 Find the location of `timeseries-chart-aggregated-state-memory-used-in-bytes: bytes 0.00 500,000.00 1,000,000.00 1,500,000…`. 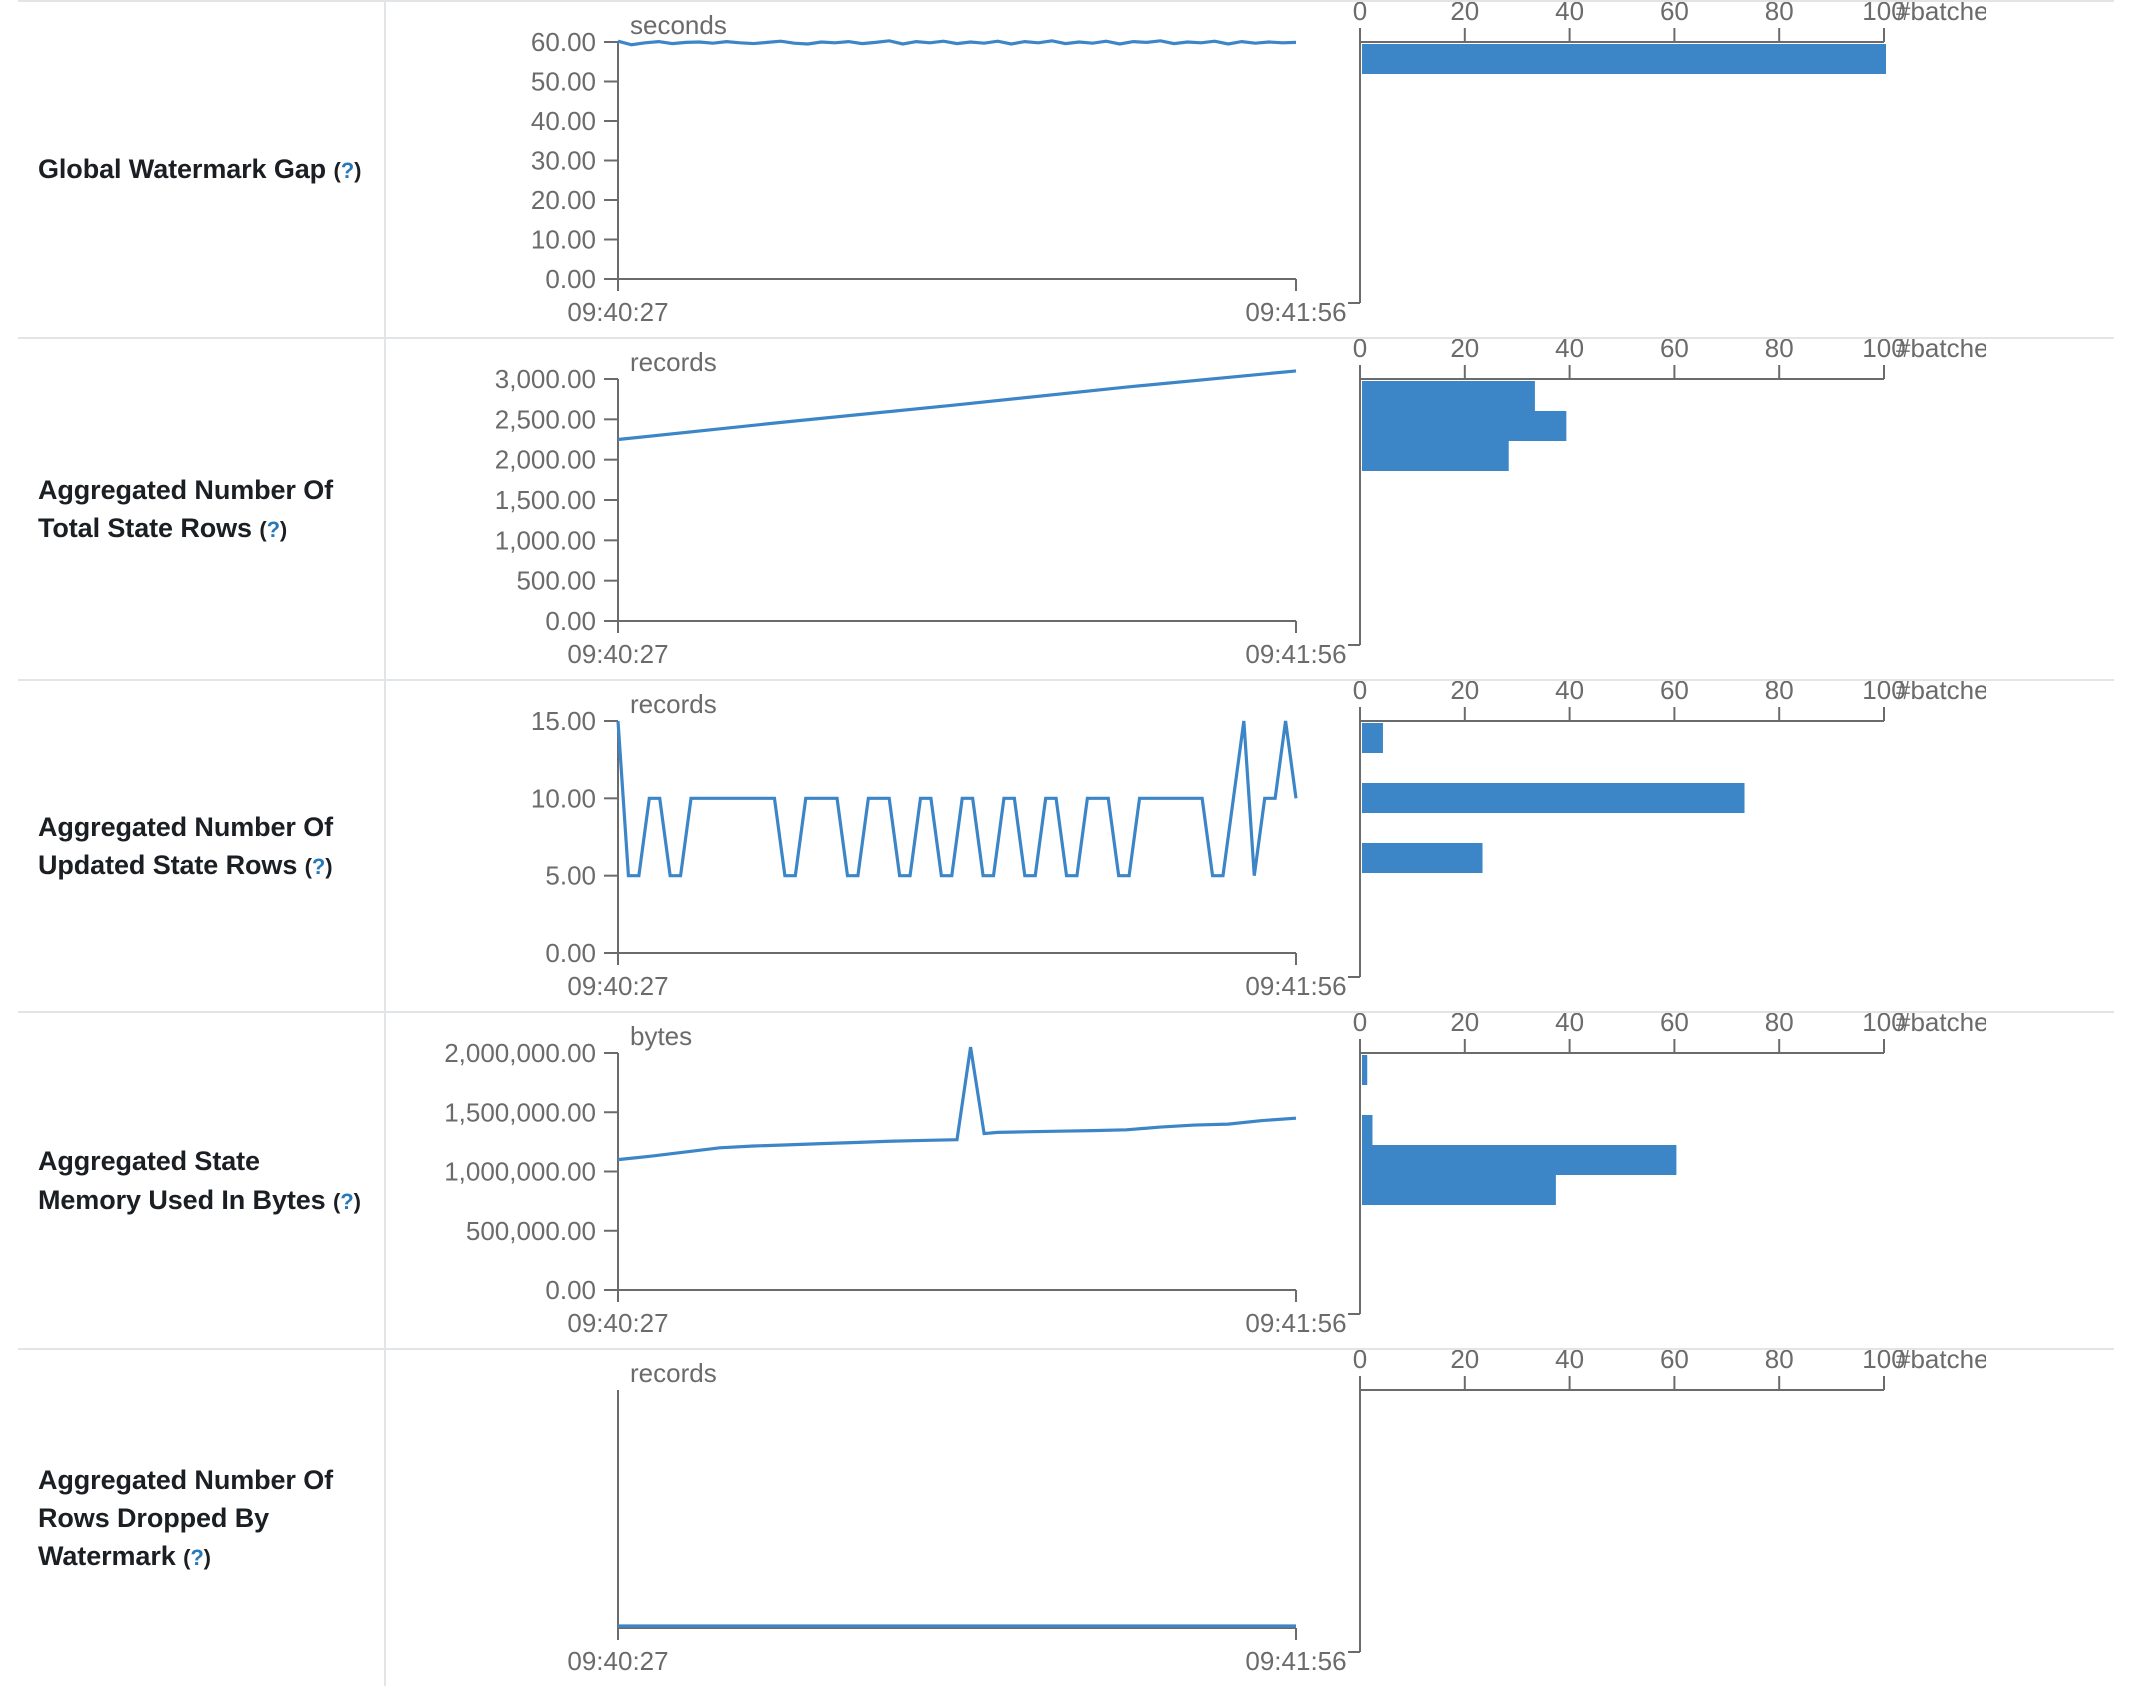

timeseries-chart-aggregated-state-memory-used-in-bytes: bytes 0.00 500,000.00 1,000,000.00 1,500,000… is located at coordinates (895, 1179).